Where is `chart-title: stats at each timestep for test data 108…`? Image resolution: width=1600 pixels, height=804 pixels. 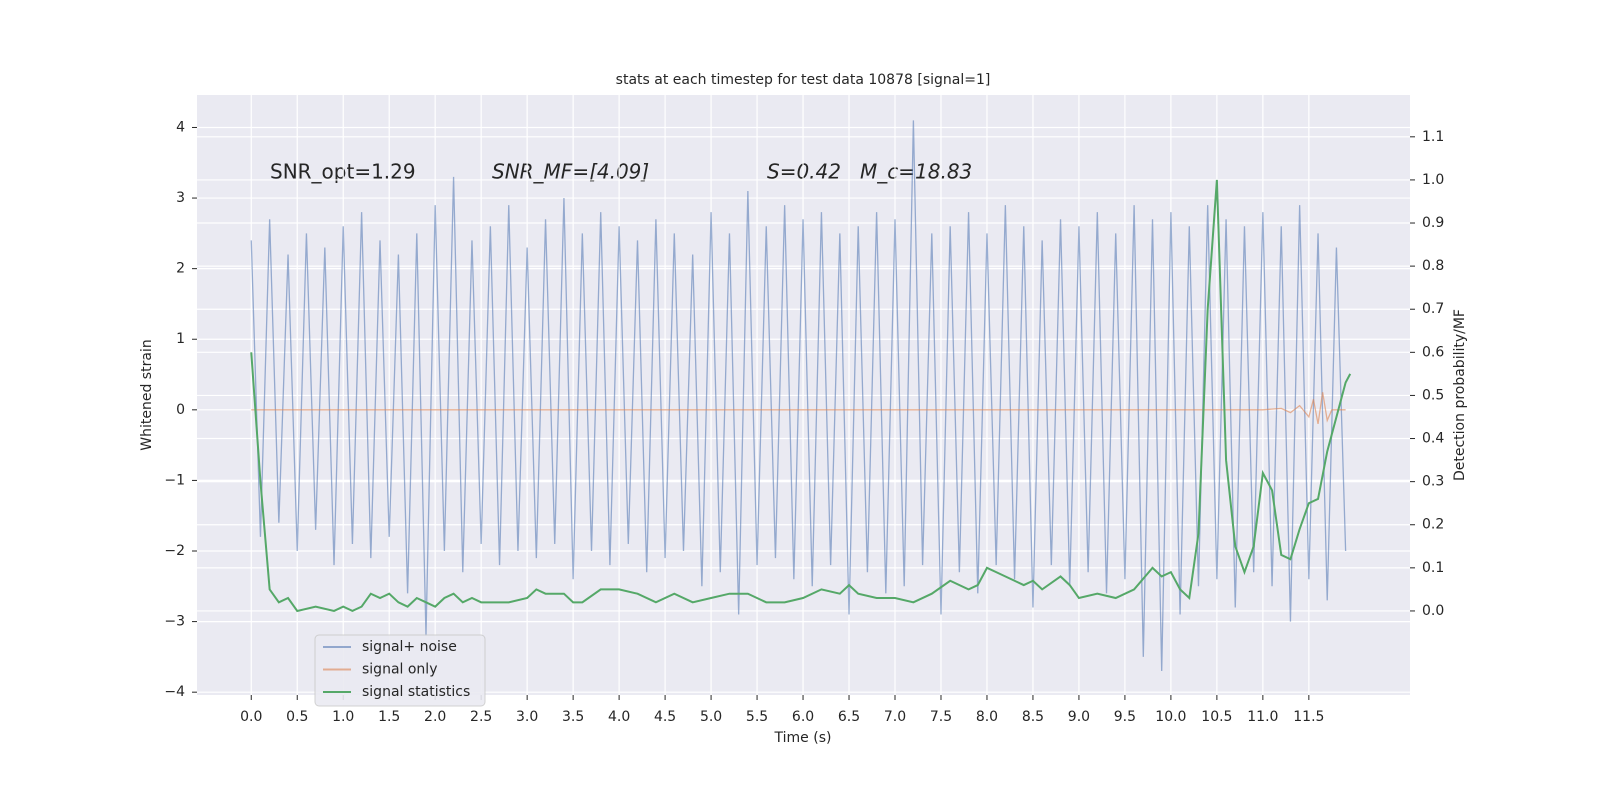
chart-title: stats at each timestep for test data 108… is located at coordinates (803, 80).